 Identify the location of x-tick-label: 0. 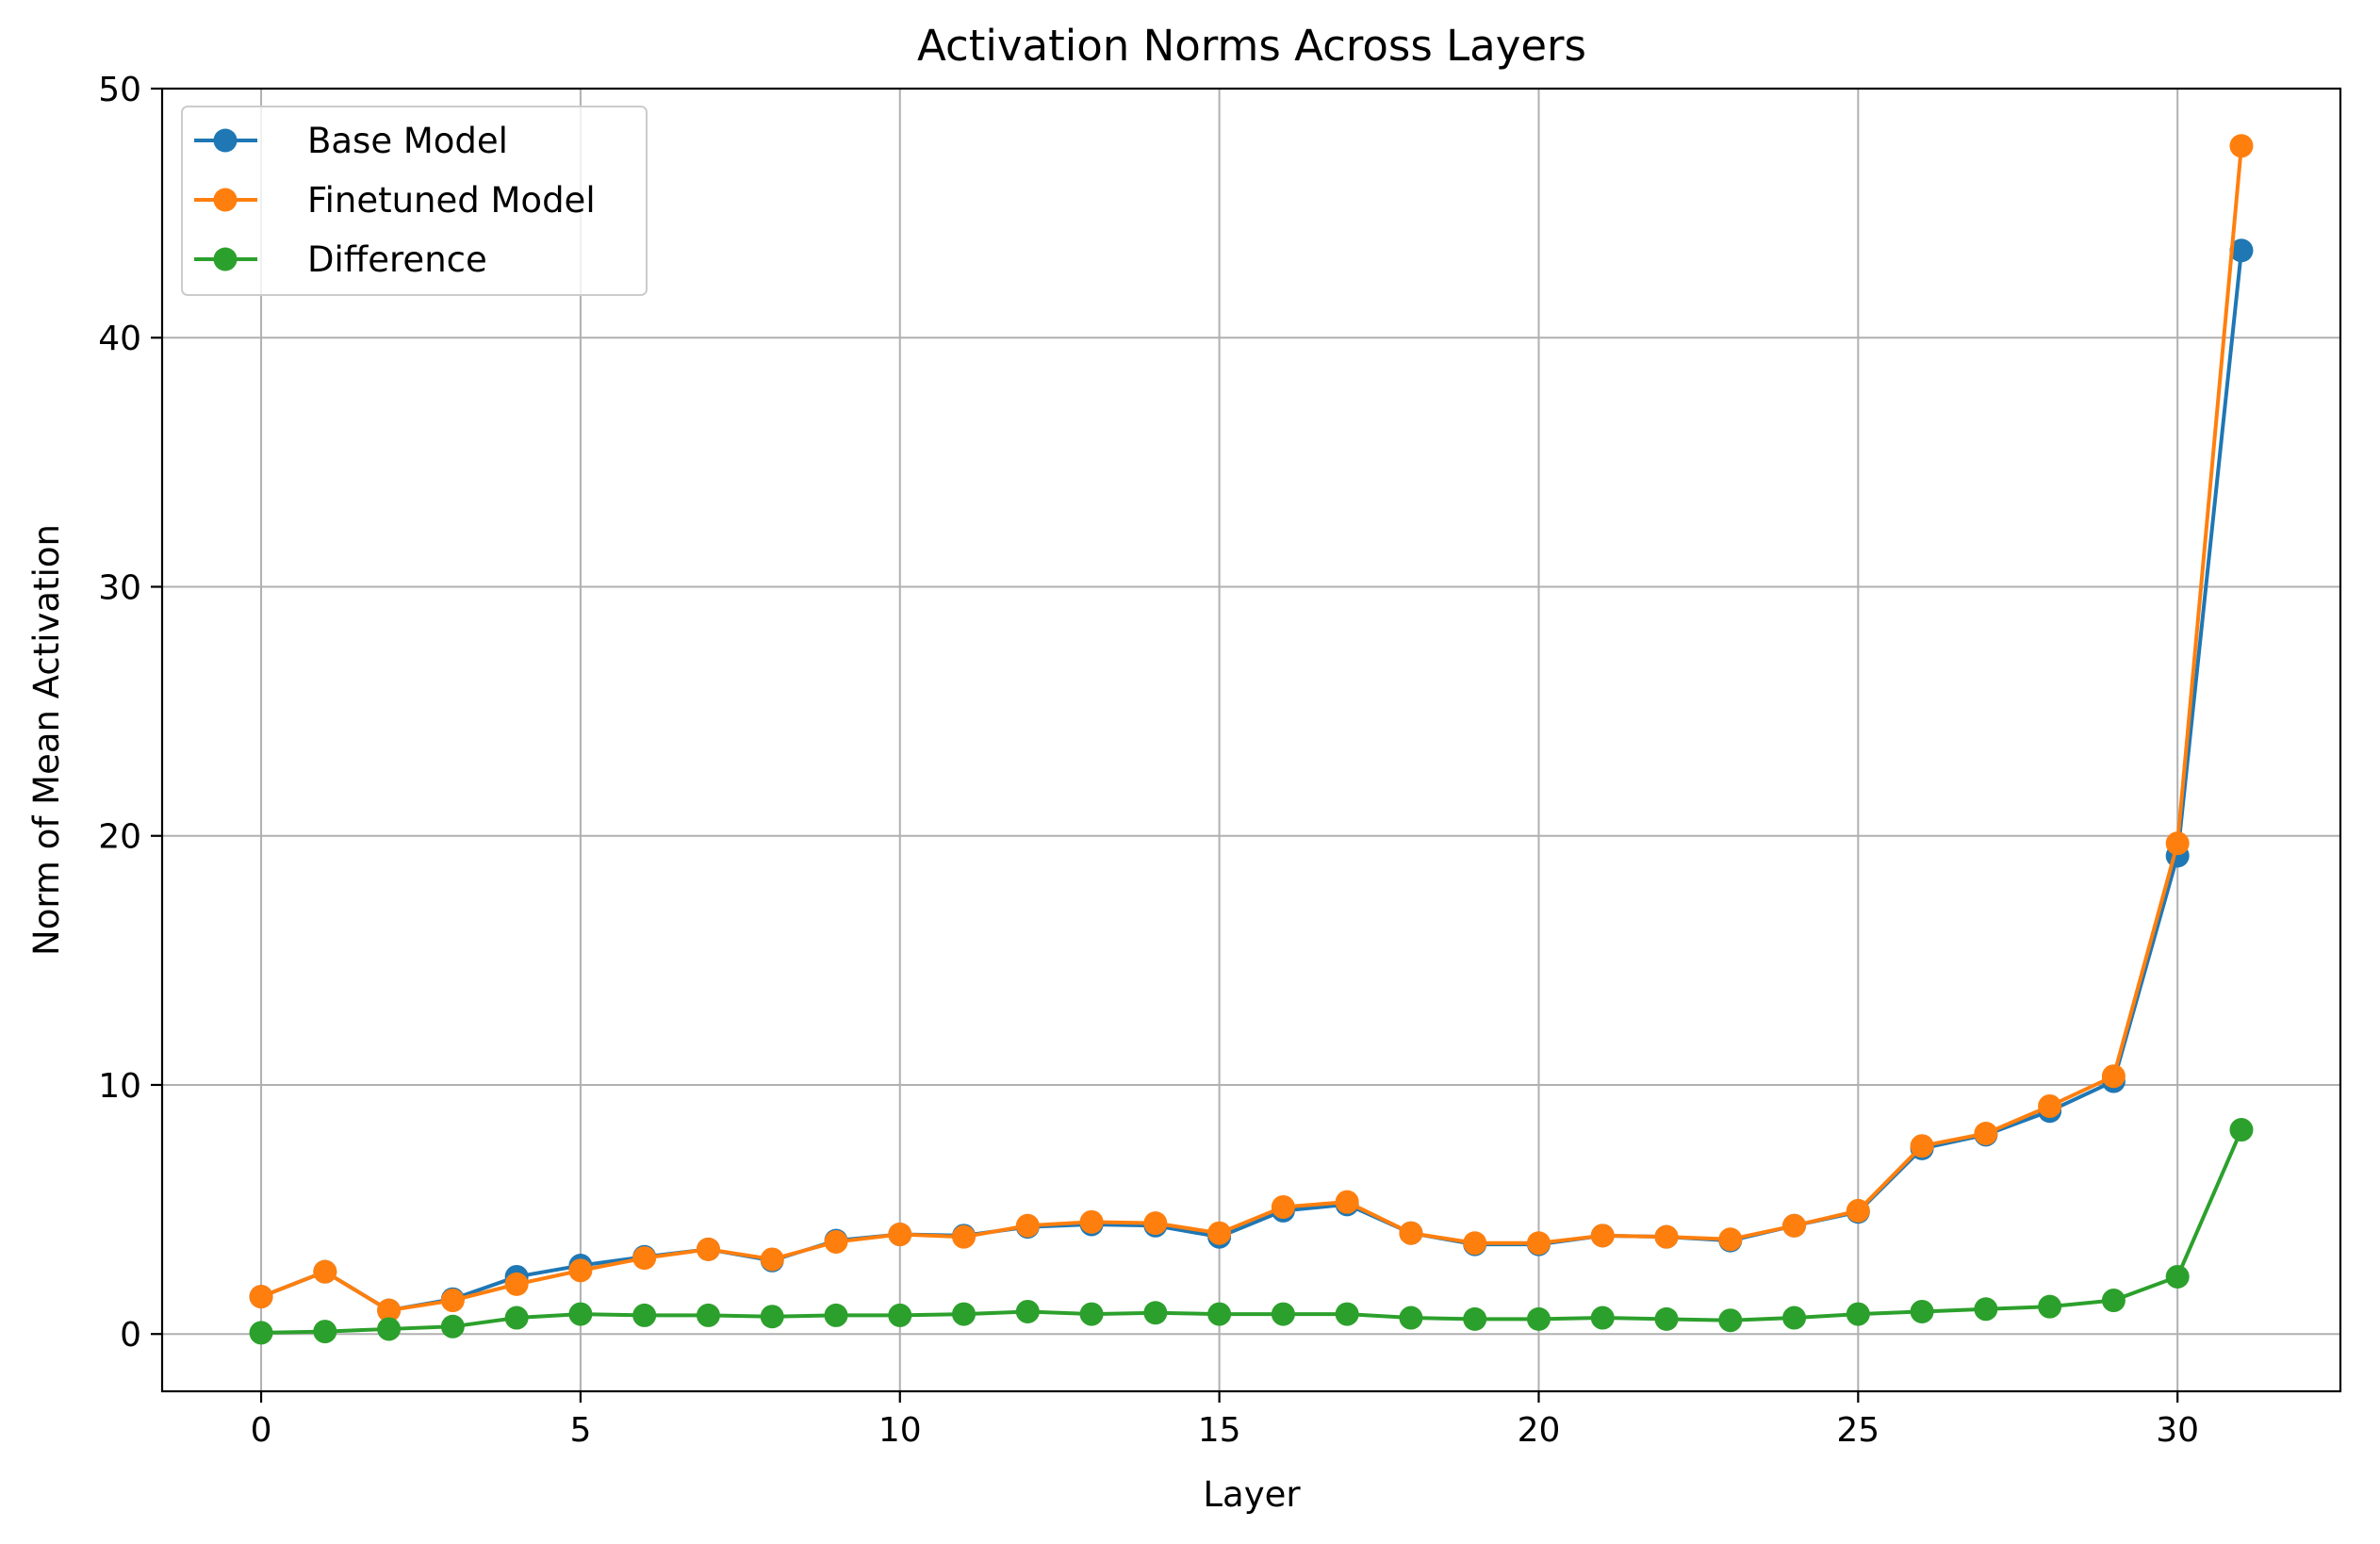
(261, 1430).